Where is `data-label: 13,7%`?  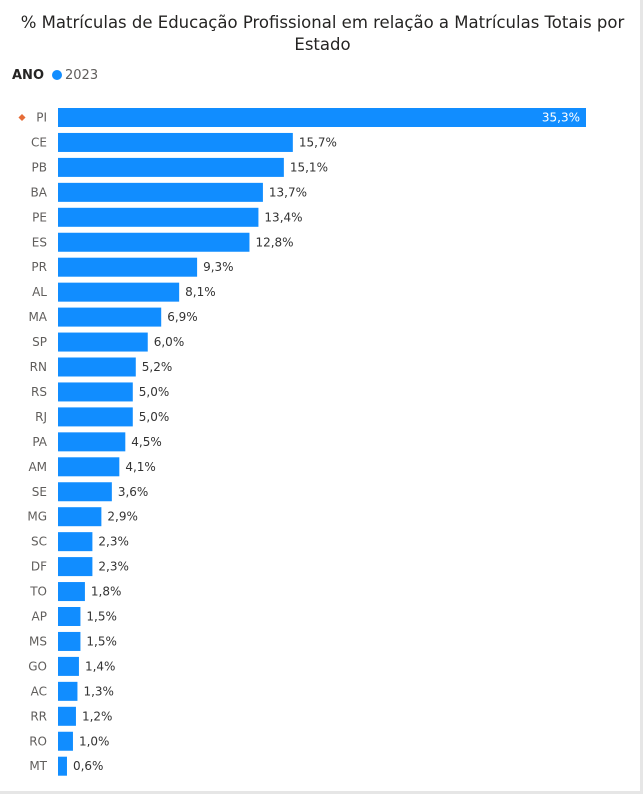
data-label: 13,7% is located at coordinates (288, 192).